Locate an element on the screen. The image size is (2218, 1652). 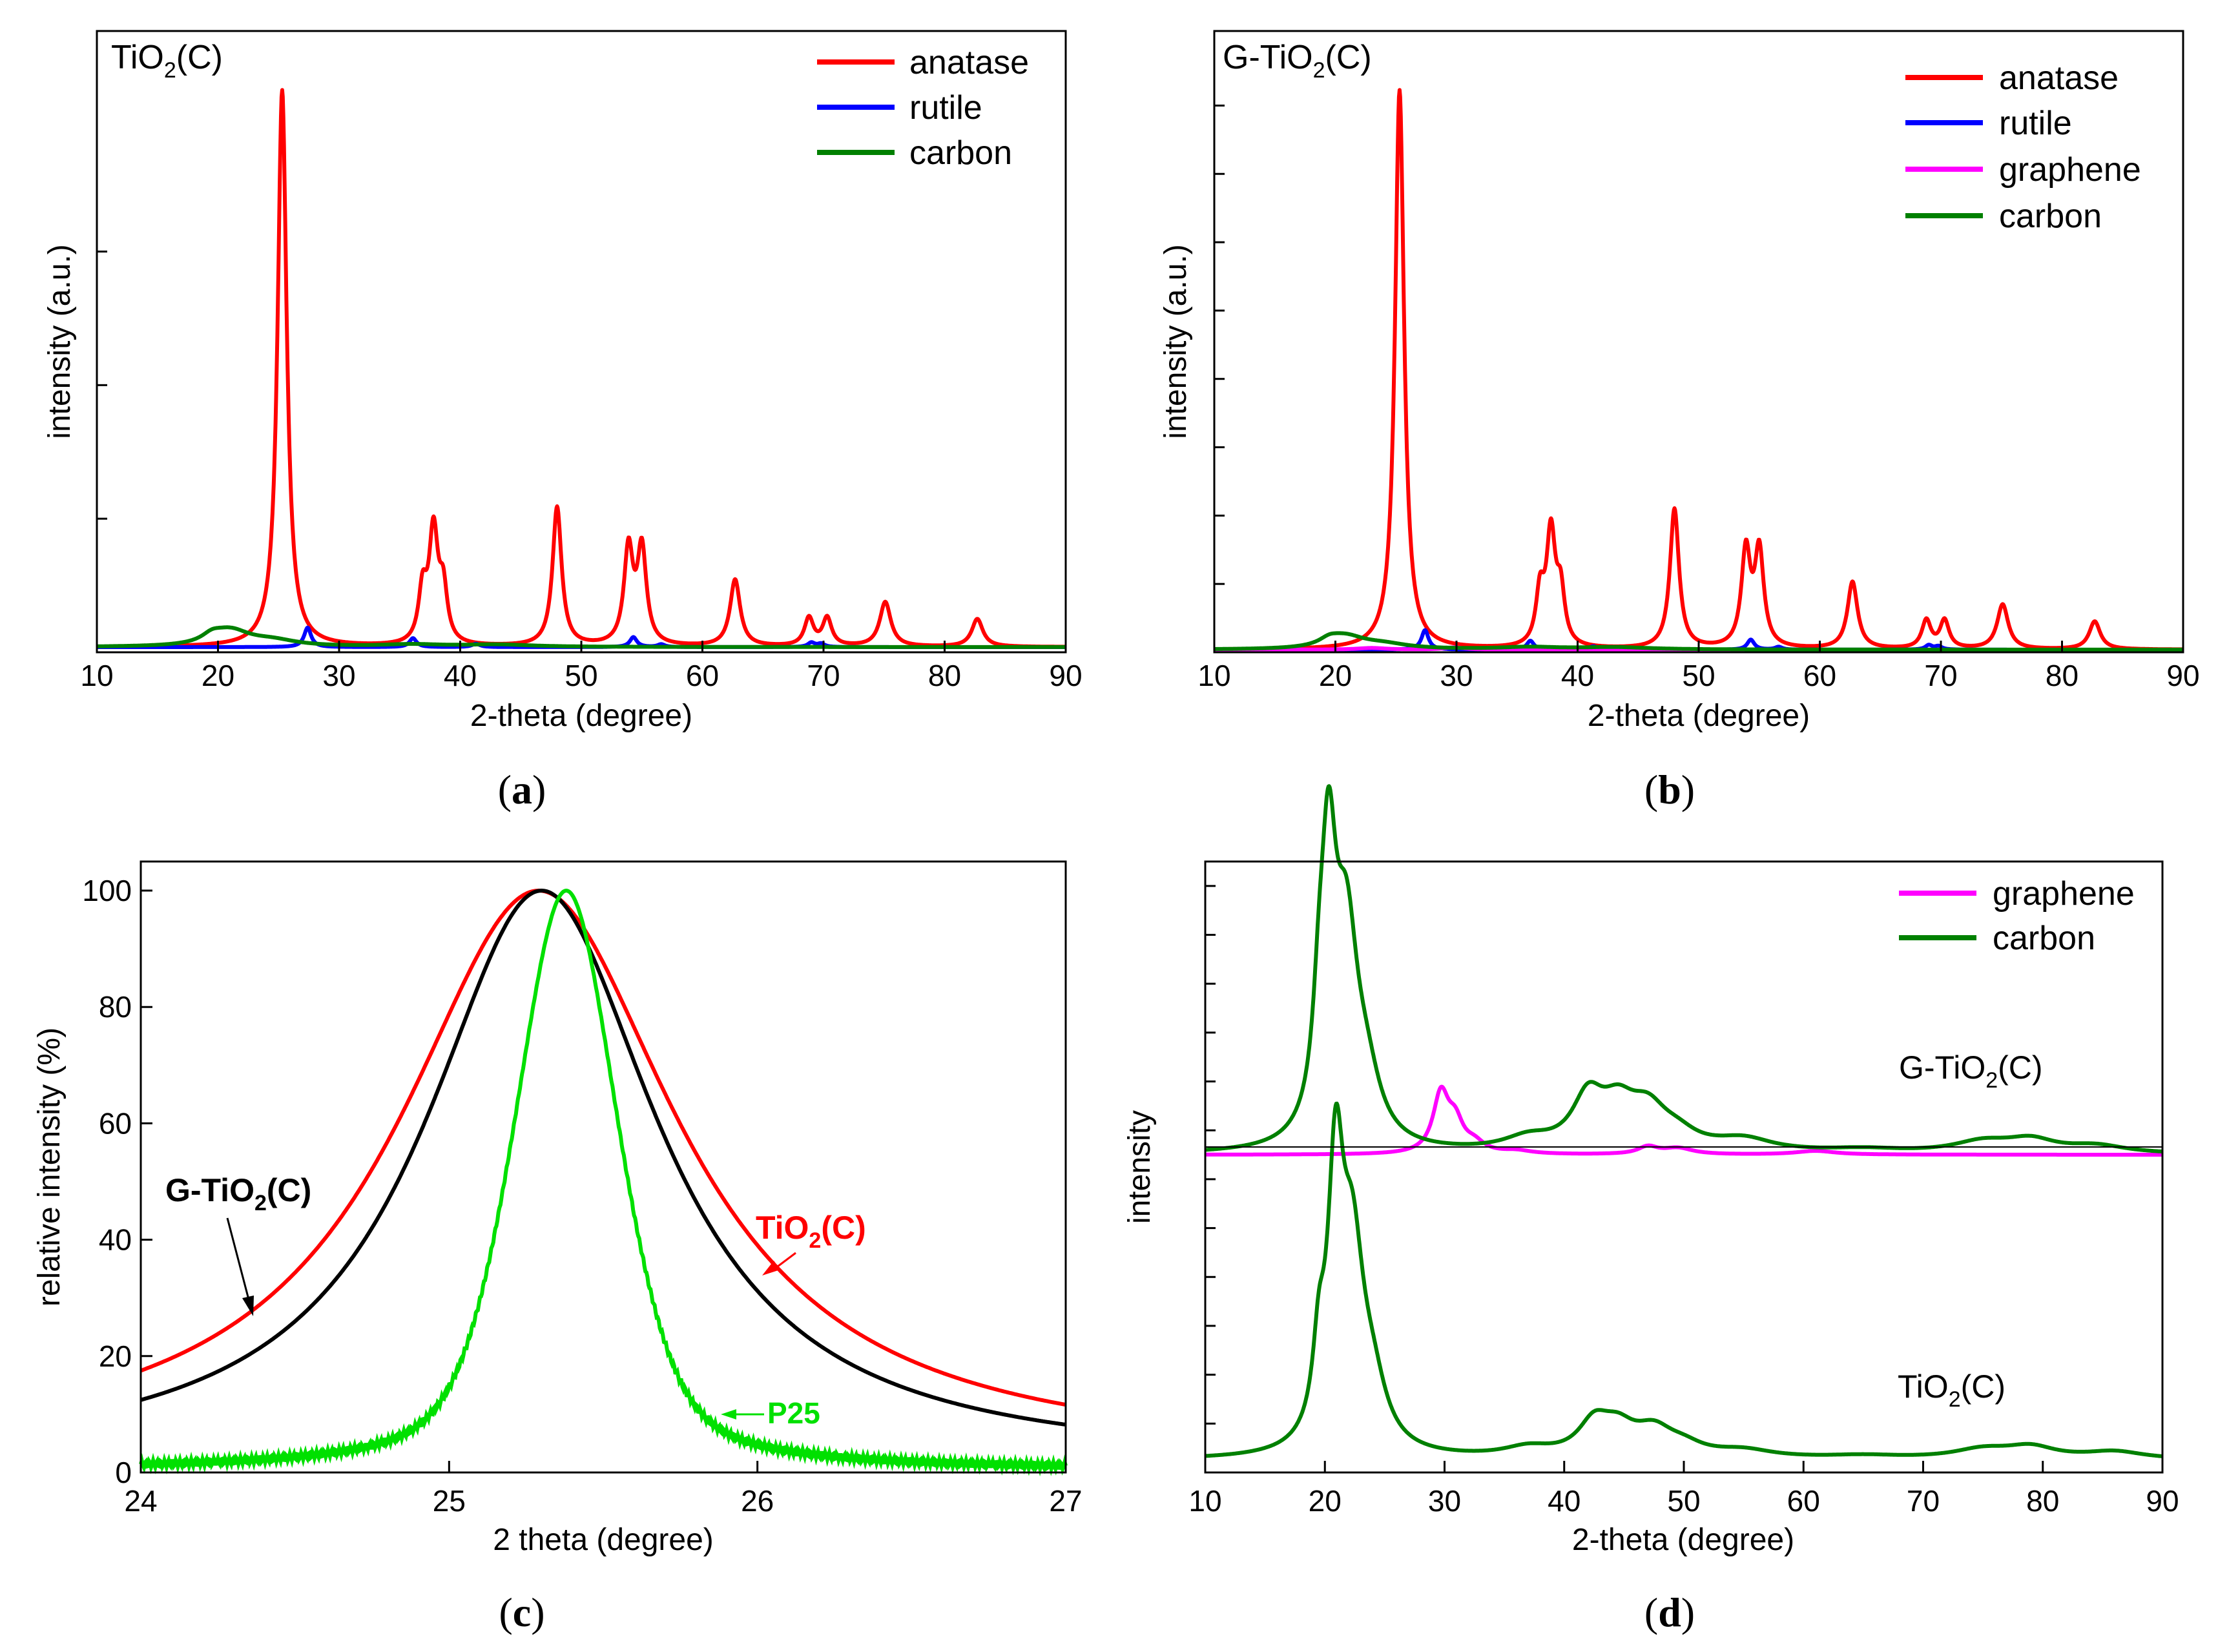
x-tick-label: 25 is located at coordinates (449, 1501).